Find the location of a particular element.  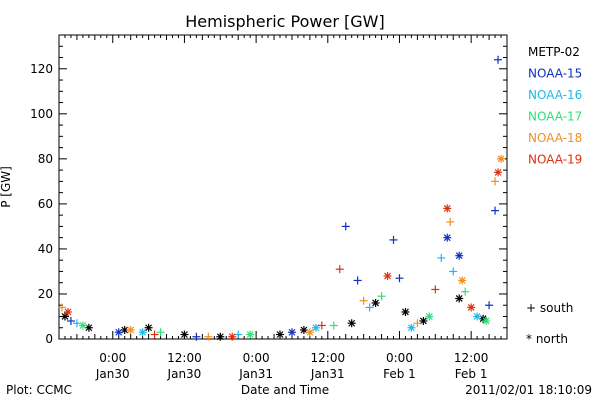

chart-title: Hemispheric Power [GW] is located at coordinates (284, 21).